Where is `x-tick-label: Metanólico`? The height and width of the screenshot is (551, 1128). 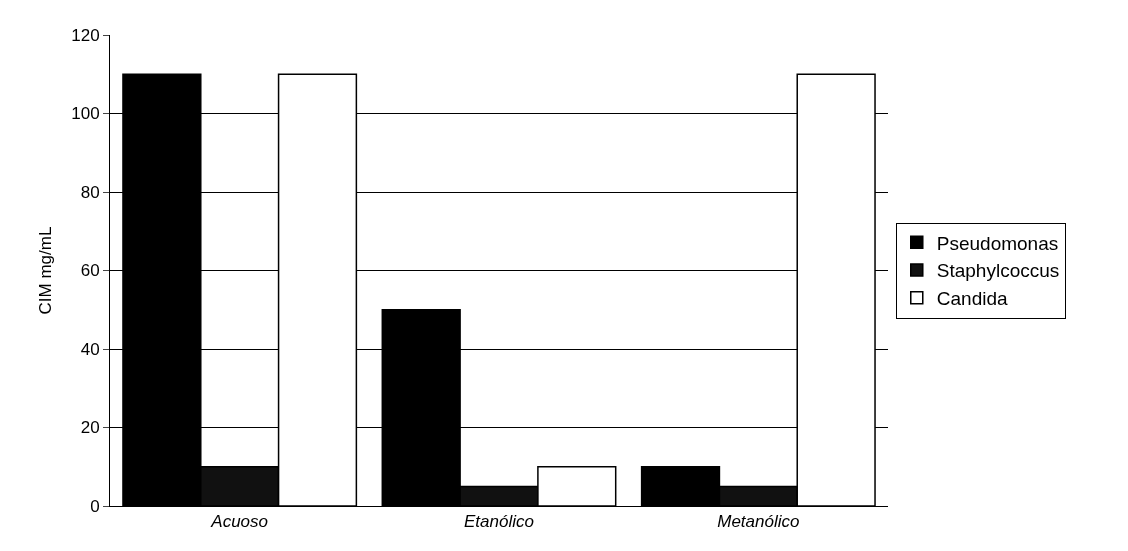 x-tick-label: Metanólico is located at coordinates (758, 522).